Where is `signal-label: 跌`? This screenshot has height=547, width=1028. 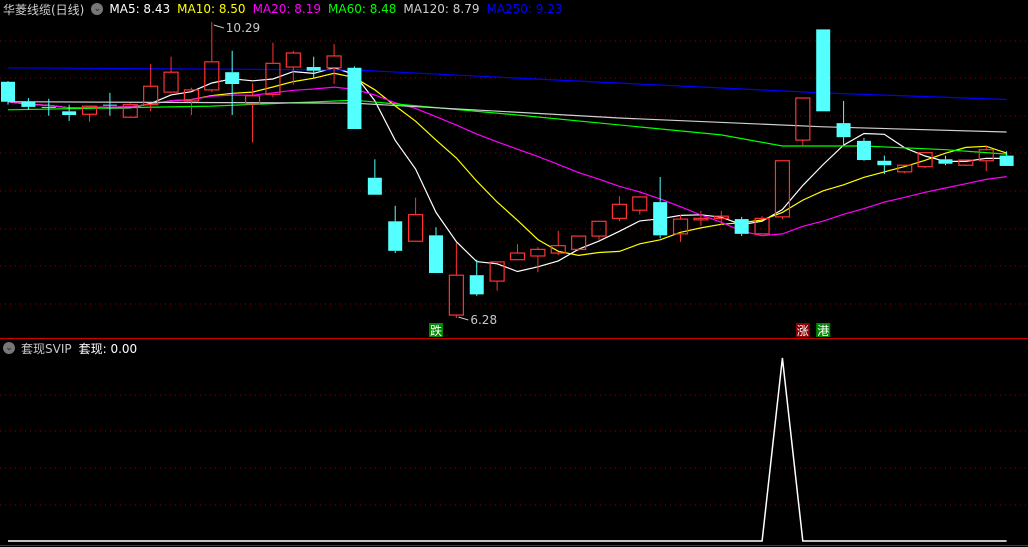
signal-label: 跌 is located at coordinates (436, 330).